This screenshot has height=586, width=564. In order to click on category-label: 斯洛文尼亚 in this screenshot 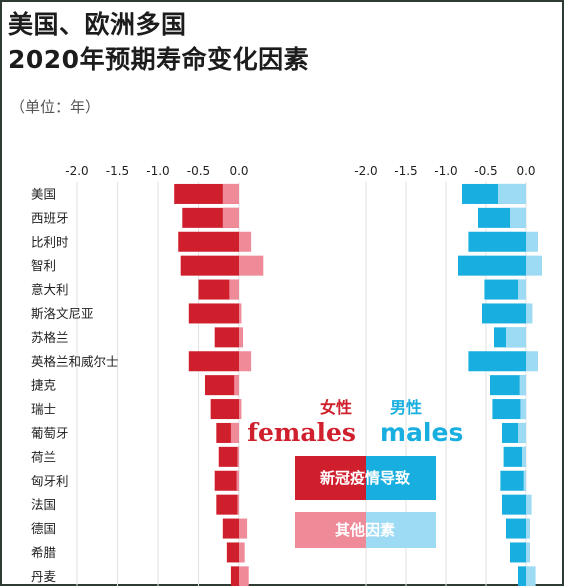, I will do `click(62, 313)`.